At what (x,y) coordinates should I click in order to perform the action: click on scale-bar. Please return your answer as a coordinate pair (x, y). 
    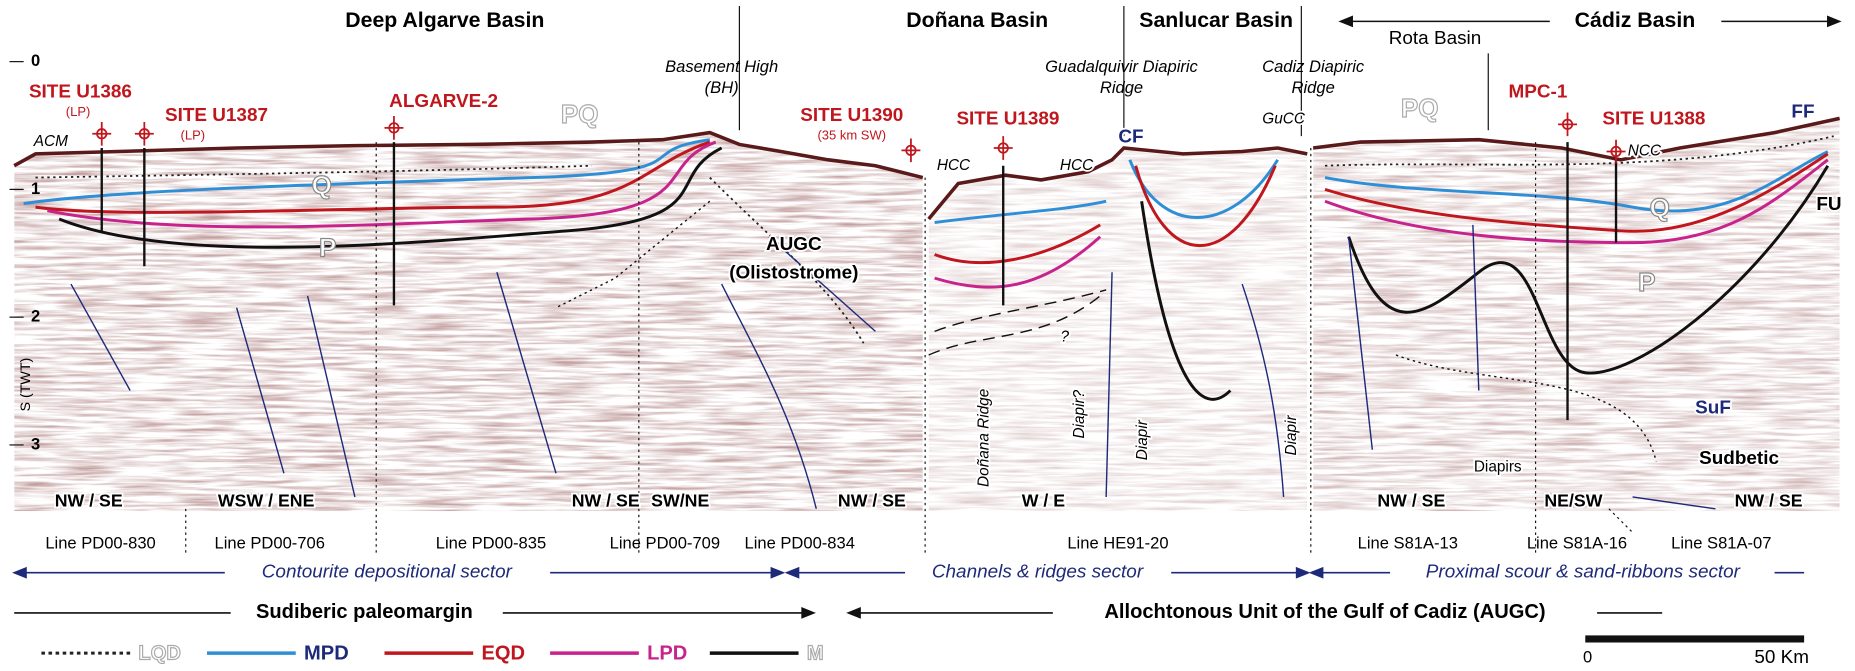
    Looking at the image, I should click on (1695, 639).